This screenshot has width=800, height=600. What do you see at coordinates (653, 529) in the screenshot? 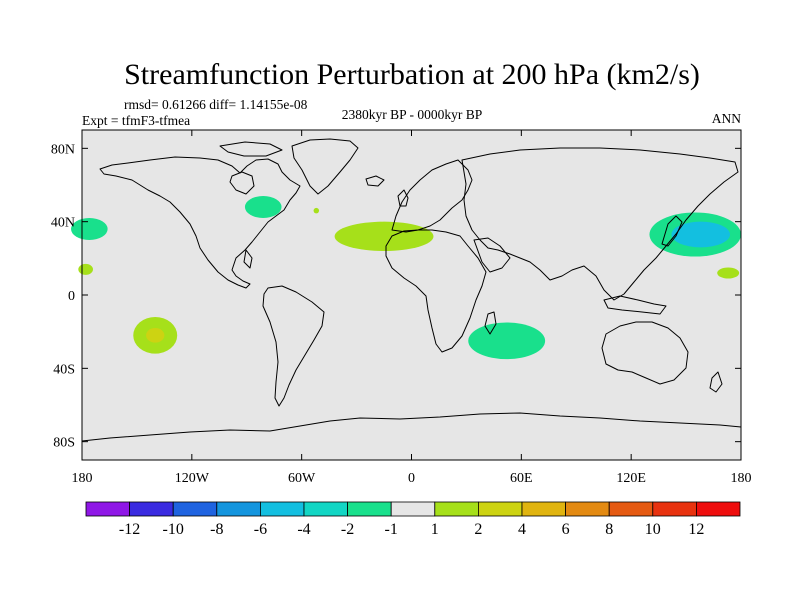
I see `colorbar-label: 10` at bounding box center [653, 529].